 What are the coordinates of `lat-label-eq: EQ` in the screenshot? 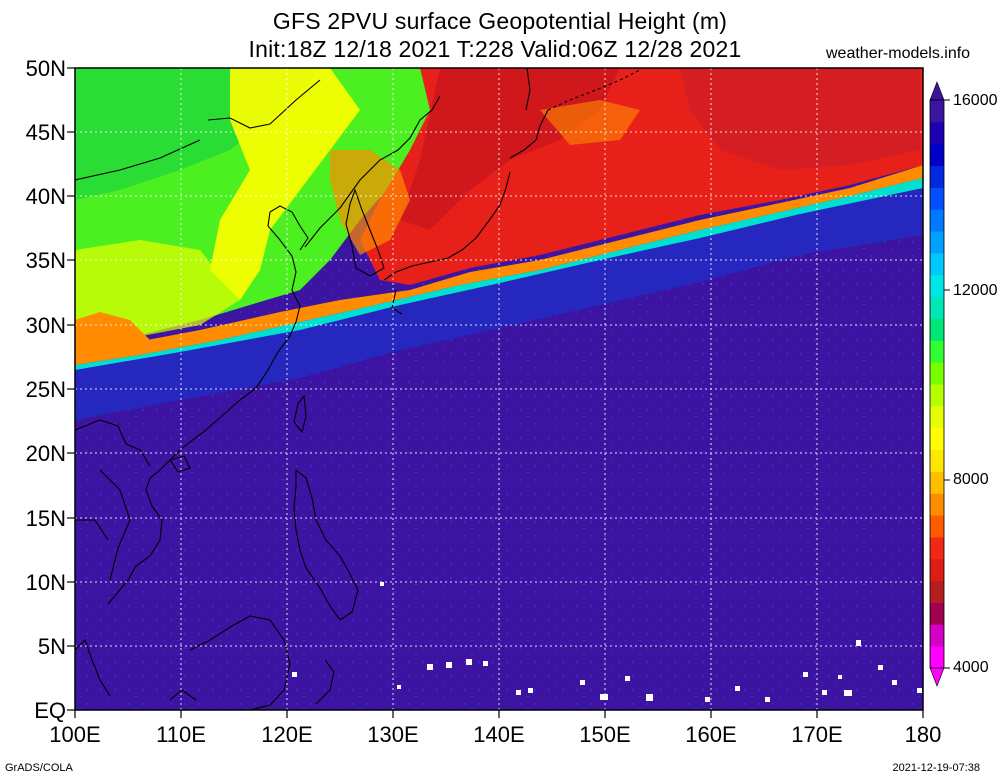 It's located at (50, 710).